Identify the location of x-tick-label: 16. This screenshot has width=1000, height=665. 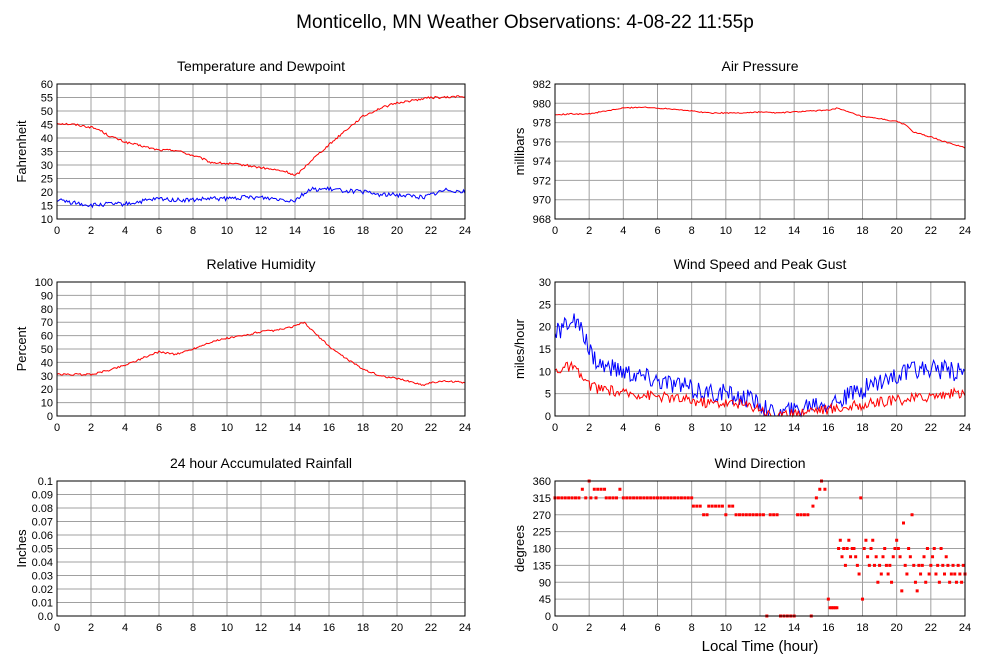
(828, 428).